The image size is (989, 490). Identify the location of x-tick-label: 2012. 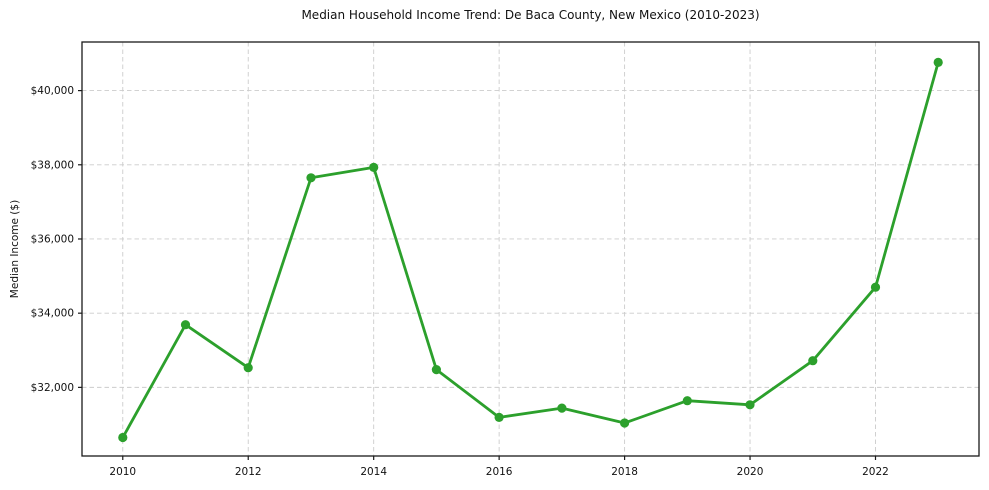
(248, 472).